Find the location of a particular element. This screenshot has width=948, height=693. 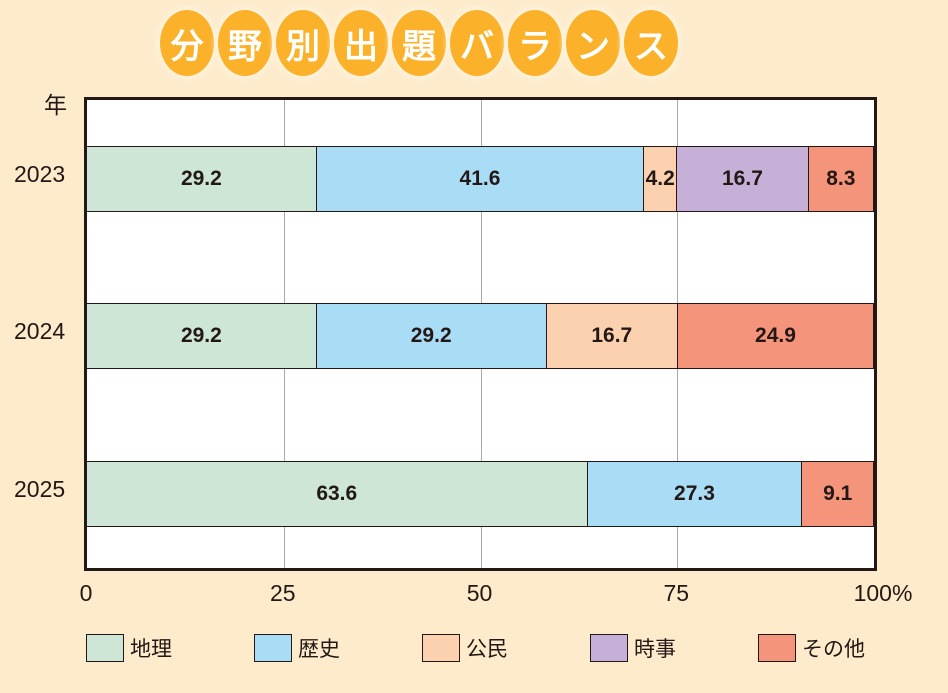

legend-label: 時事 is located at coordinates (655, 649).